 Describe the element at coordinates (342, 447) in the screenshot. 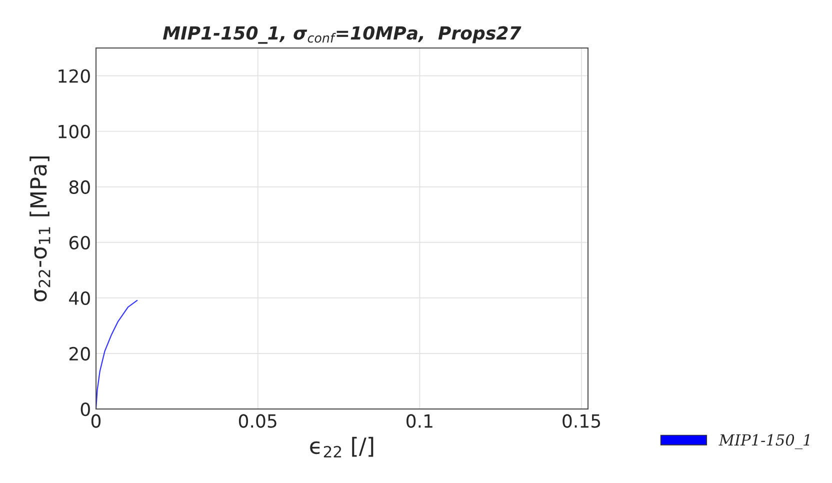

I see `x-axis-title: ϵ$_{22}$ [/]` at that location.